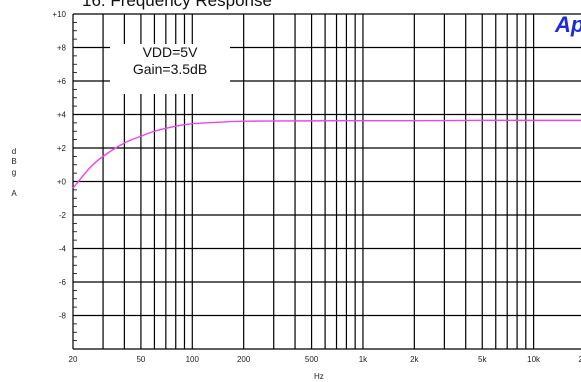  What do you see at coordinates (14, 172) in the screenshot?
I see `y-axis-label-char: g` at bounding box center [14, 172].